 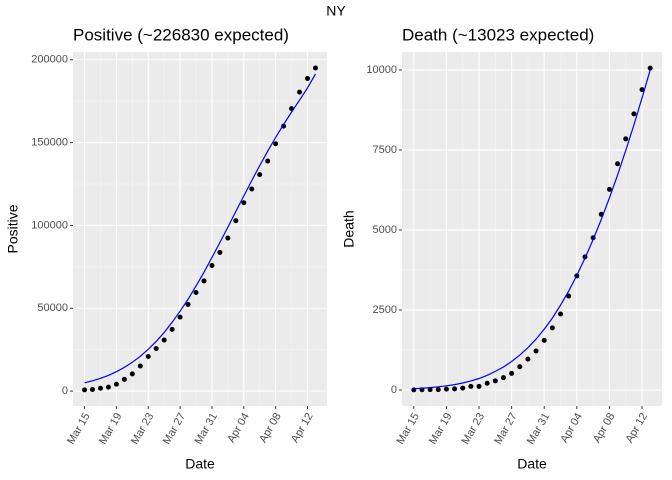 I want to click on y-tick-label: 7500, so click(x=385, y=150).